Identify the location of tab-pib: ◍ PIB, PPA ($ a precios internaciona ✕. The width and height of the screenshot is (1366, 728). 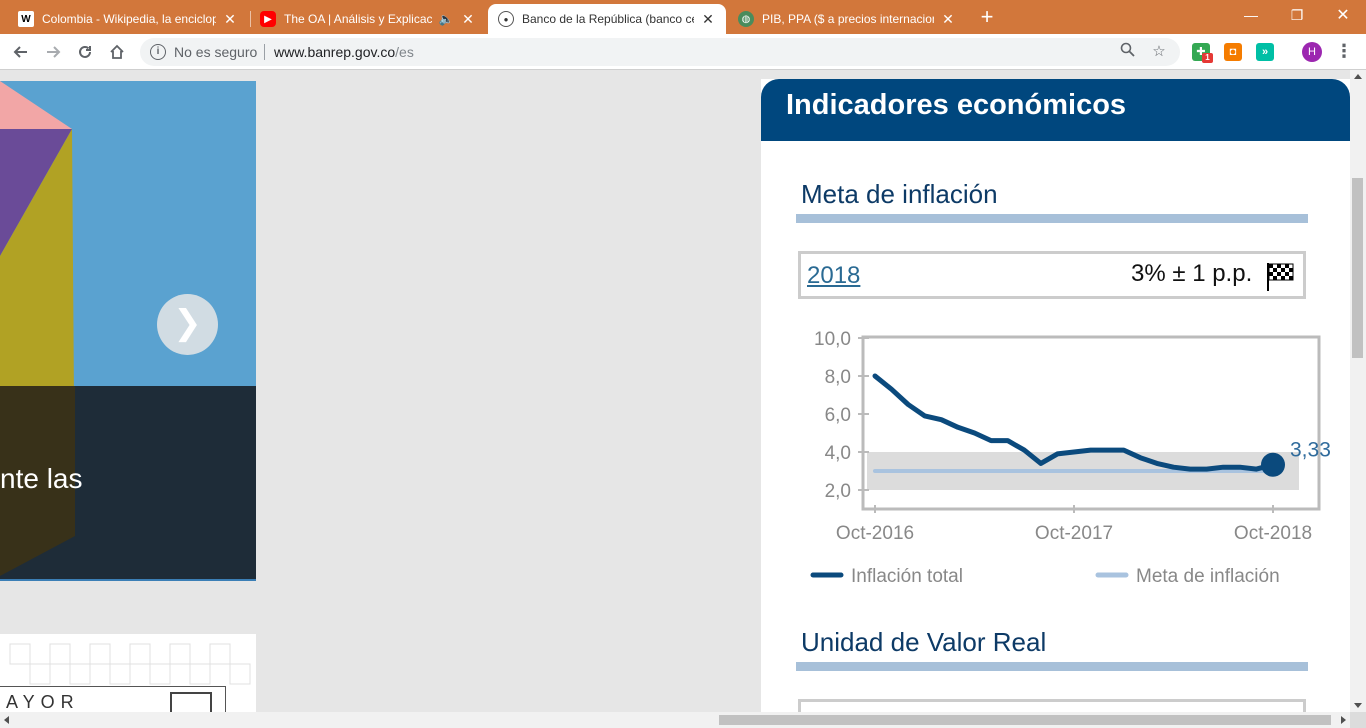
(847, 19).